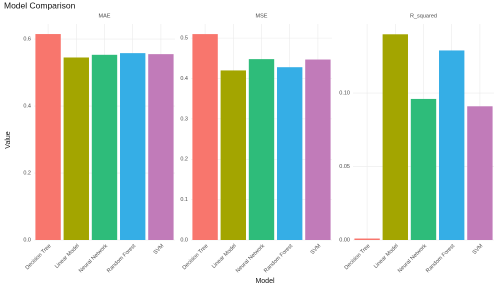  What do you see at coordinates (184, 200) in the screenshot?
I see `y-tick-label: 0.1` at bounding box center [184, 200].